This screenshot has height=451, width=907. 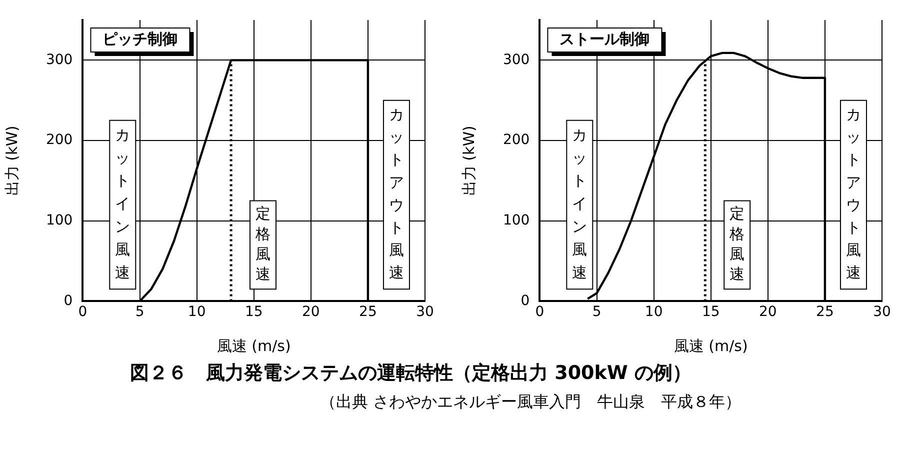 What do you see at coordinates (530, 402) in the screenshot?
I see `text: （出典 さわやかエネルギー風車入門 牛山泉 平成８年）` at bounding box center [530, 402].